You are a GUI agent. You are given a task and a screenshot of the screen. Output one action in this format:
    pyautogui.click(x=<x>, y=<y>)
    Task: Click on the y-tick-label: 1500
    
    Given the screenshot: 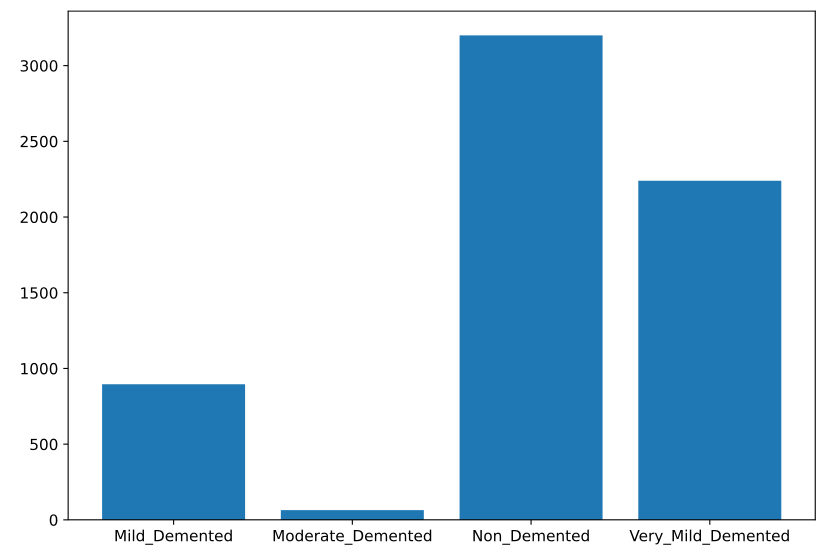 What is the action you would take?
    pyautogui.click(x=39, y=293)
    